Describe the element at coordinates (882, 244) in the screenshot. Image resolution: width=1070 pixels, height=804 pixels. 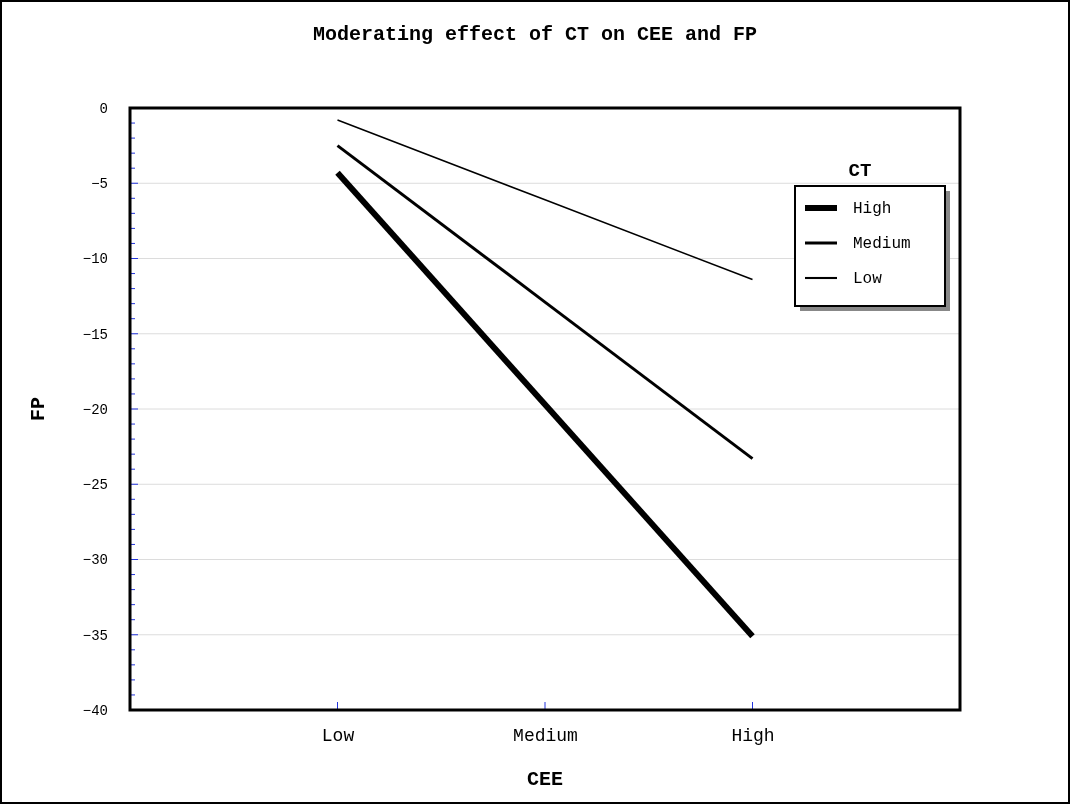
I see `legend-label: Medium` at that location.